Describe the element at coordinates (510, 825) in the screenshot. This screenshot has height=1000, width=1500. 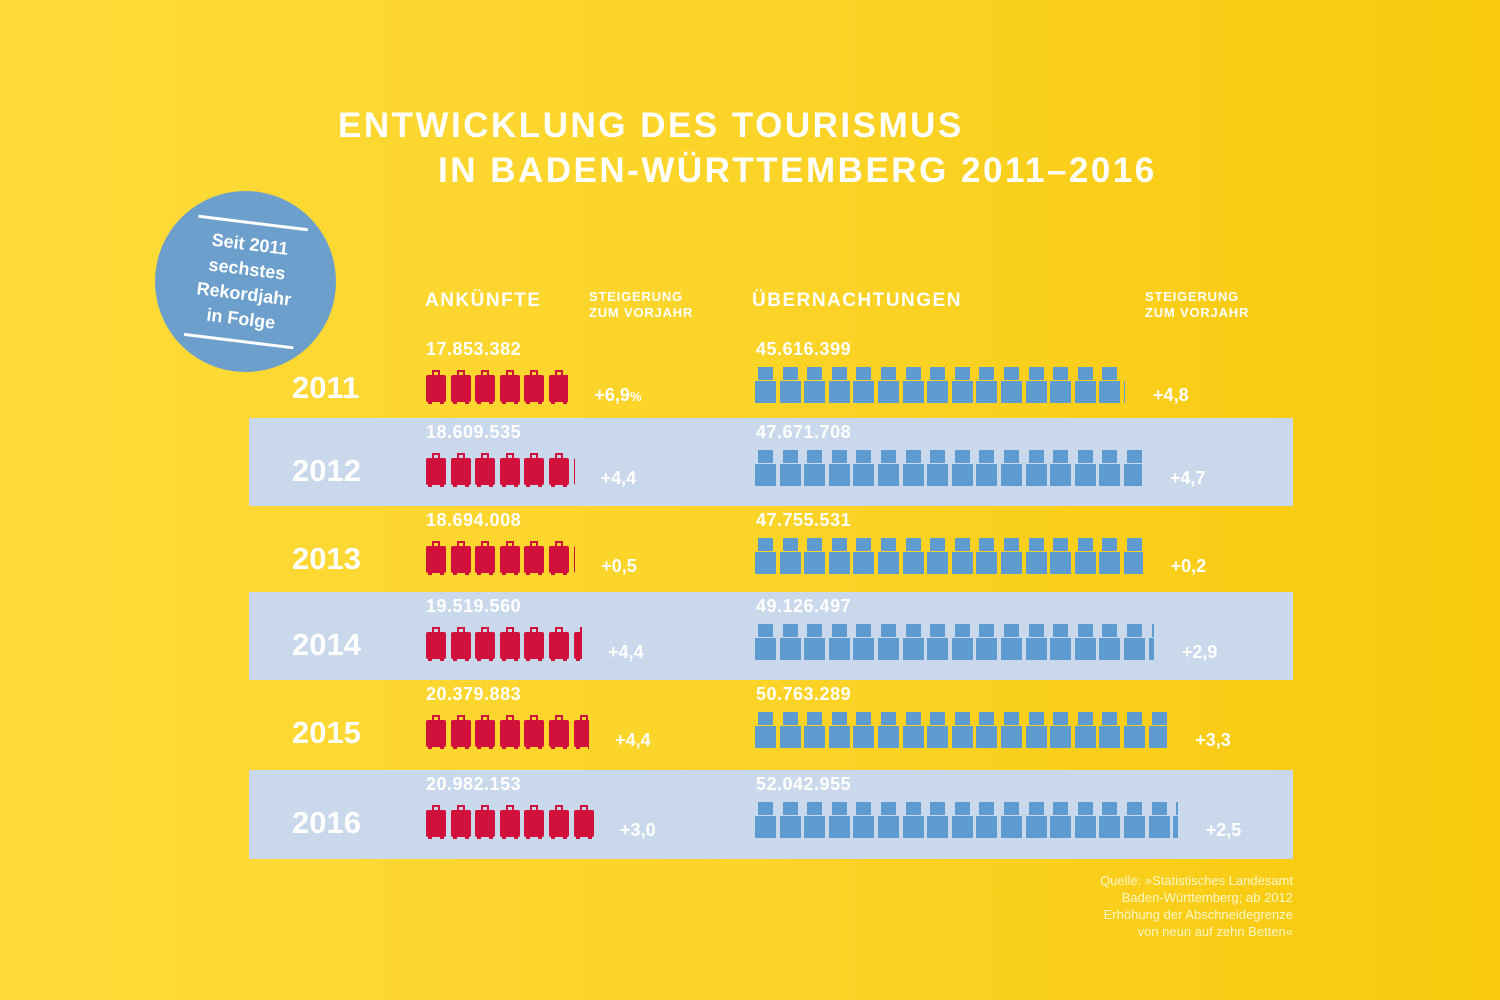
I see `suitcase-icon-group` at that location.